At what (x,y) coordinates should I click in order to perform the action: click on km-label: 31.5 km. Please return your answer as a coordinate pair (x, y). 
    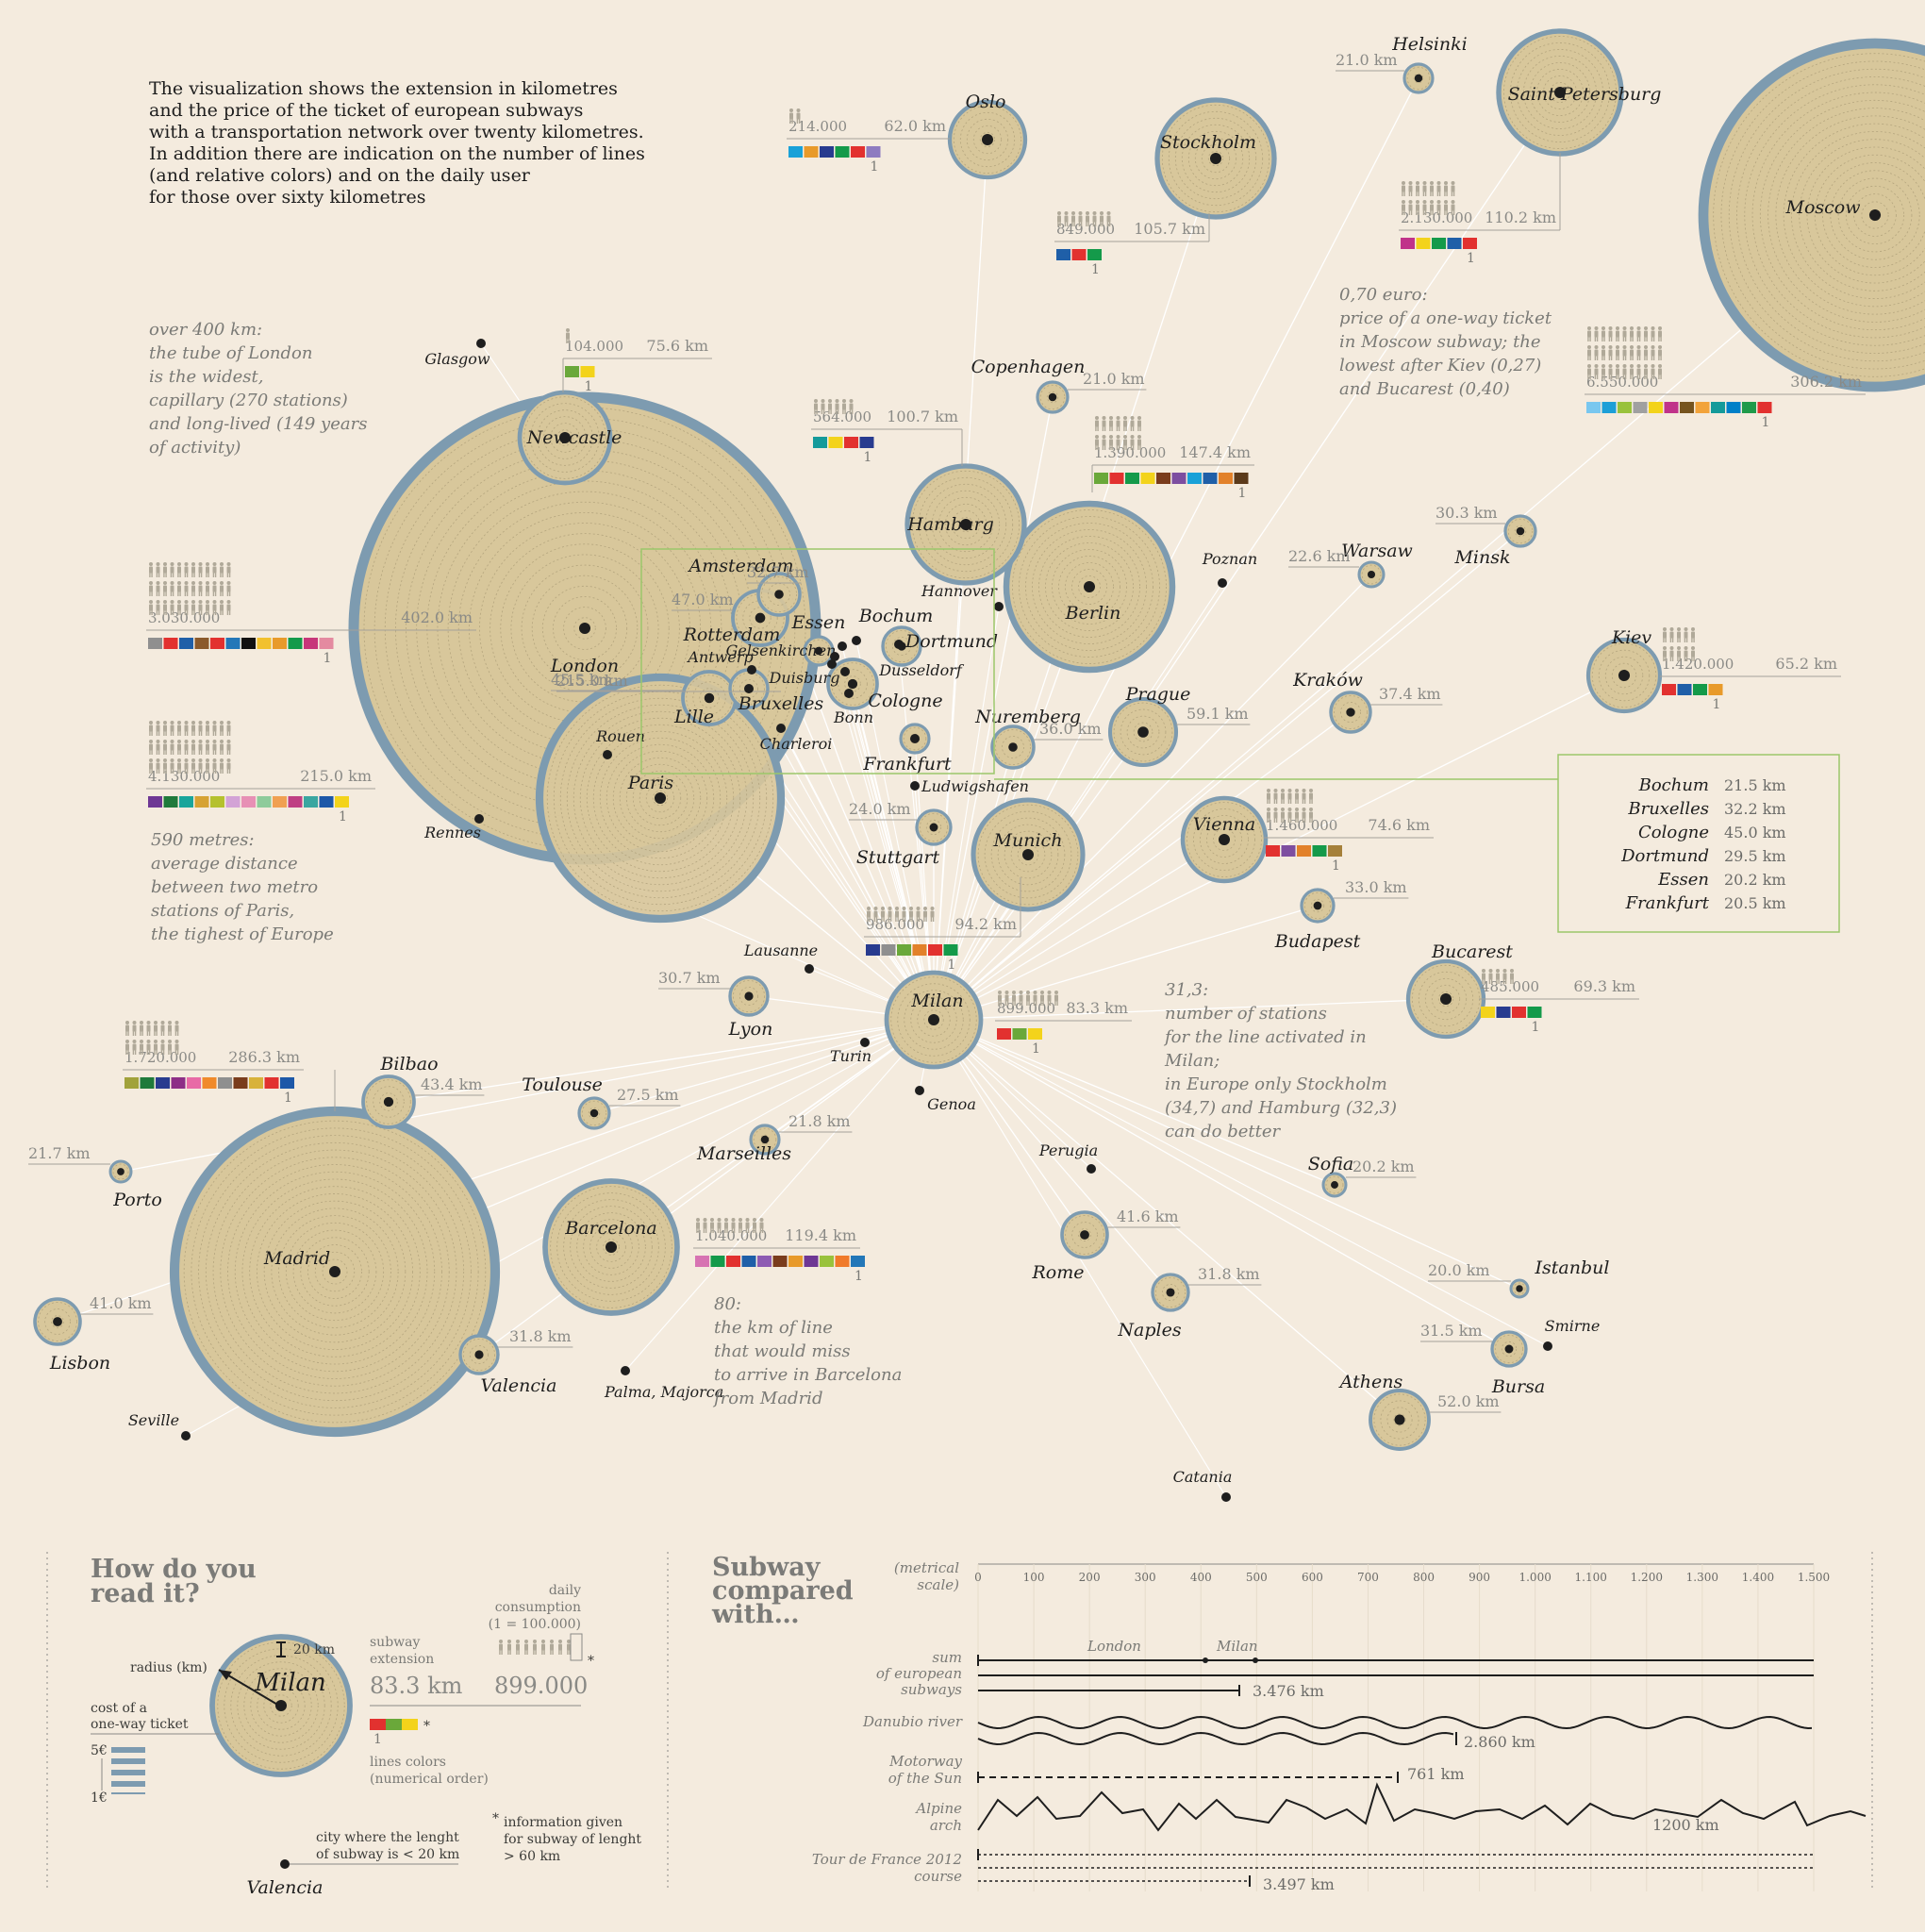
    Looking at the image, I should click on (1451, 1331).